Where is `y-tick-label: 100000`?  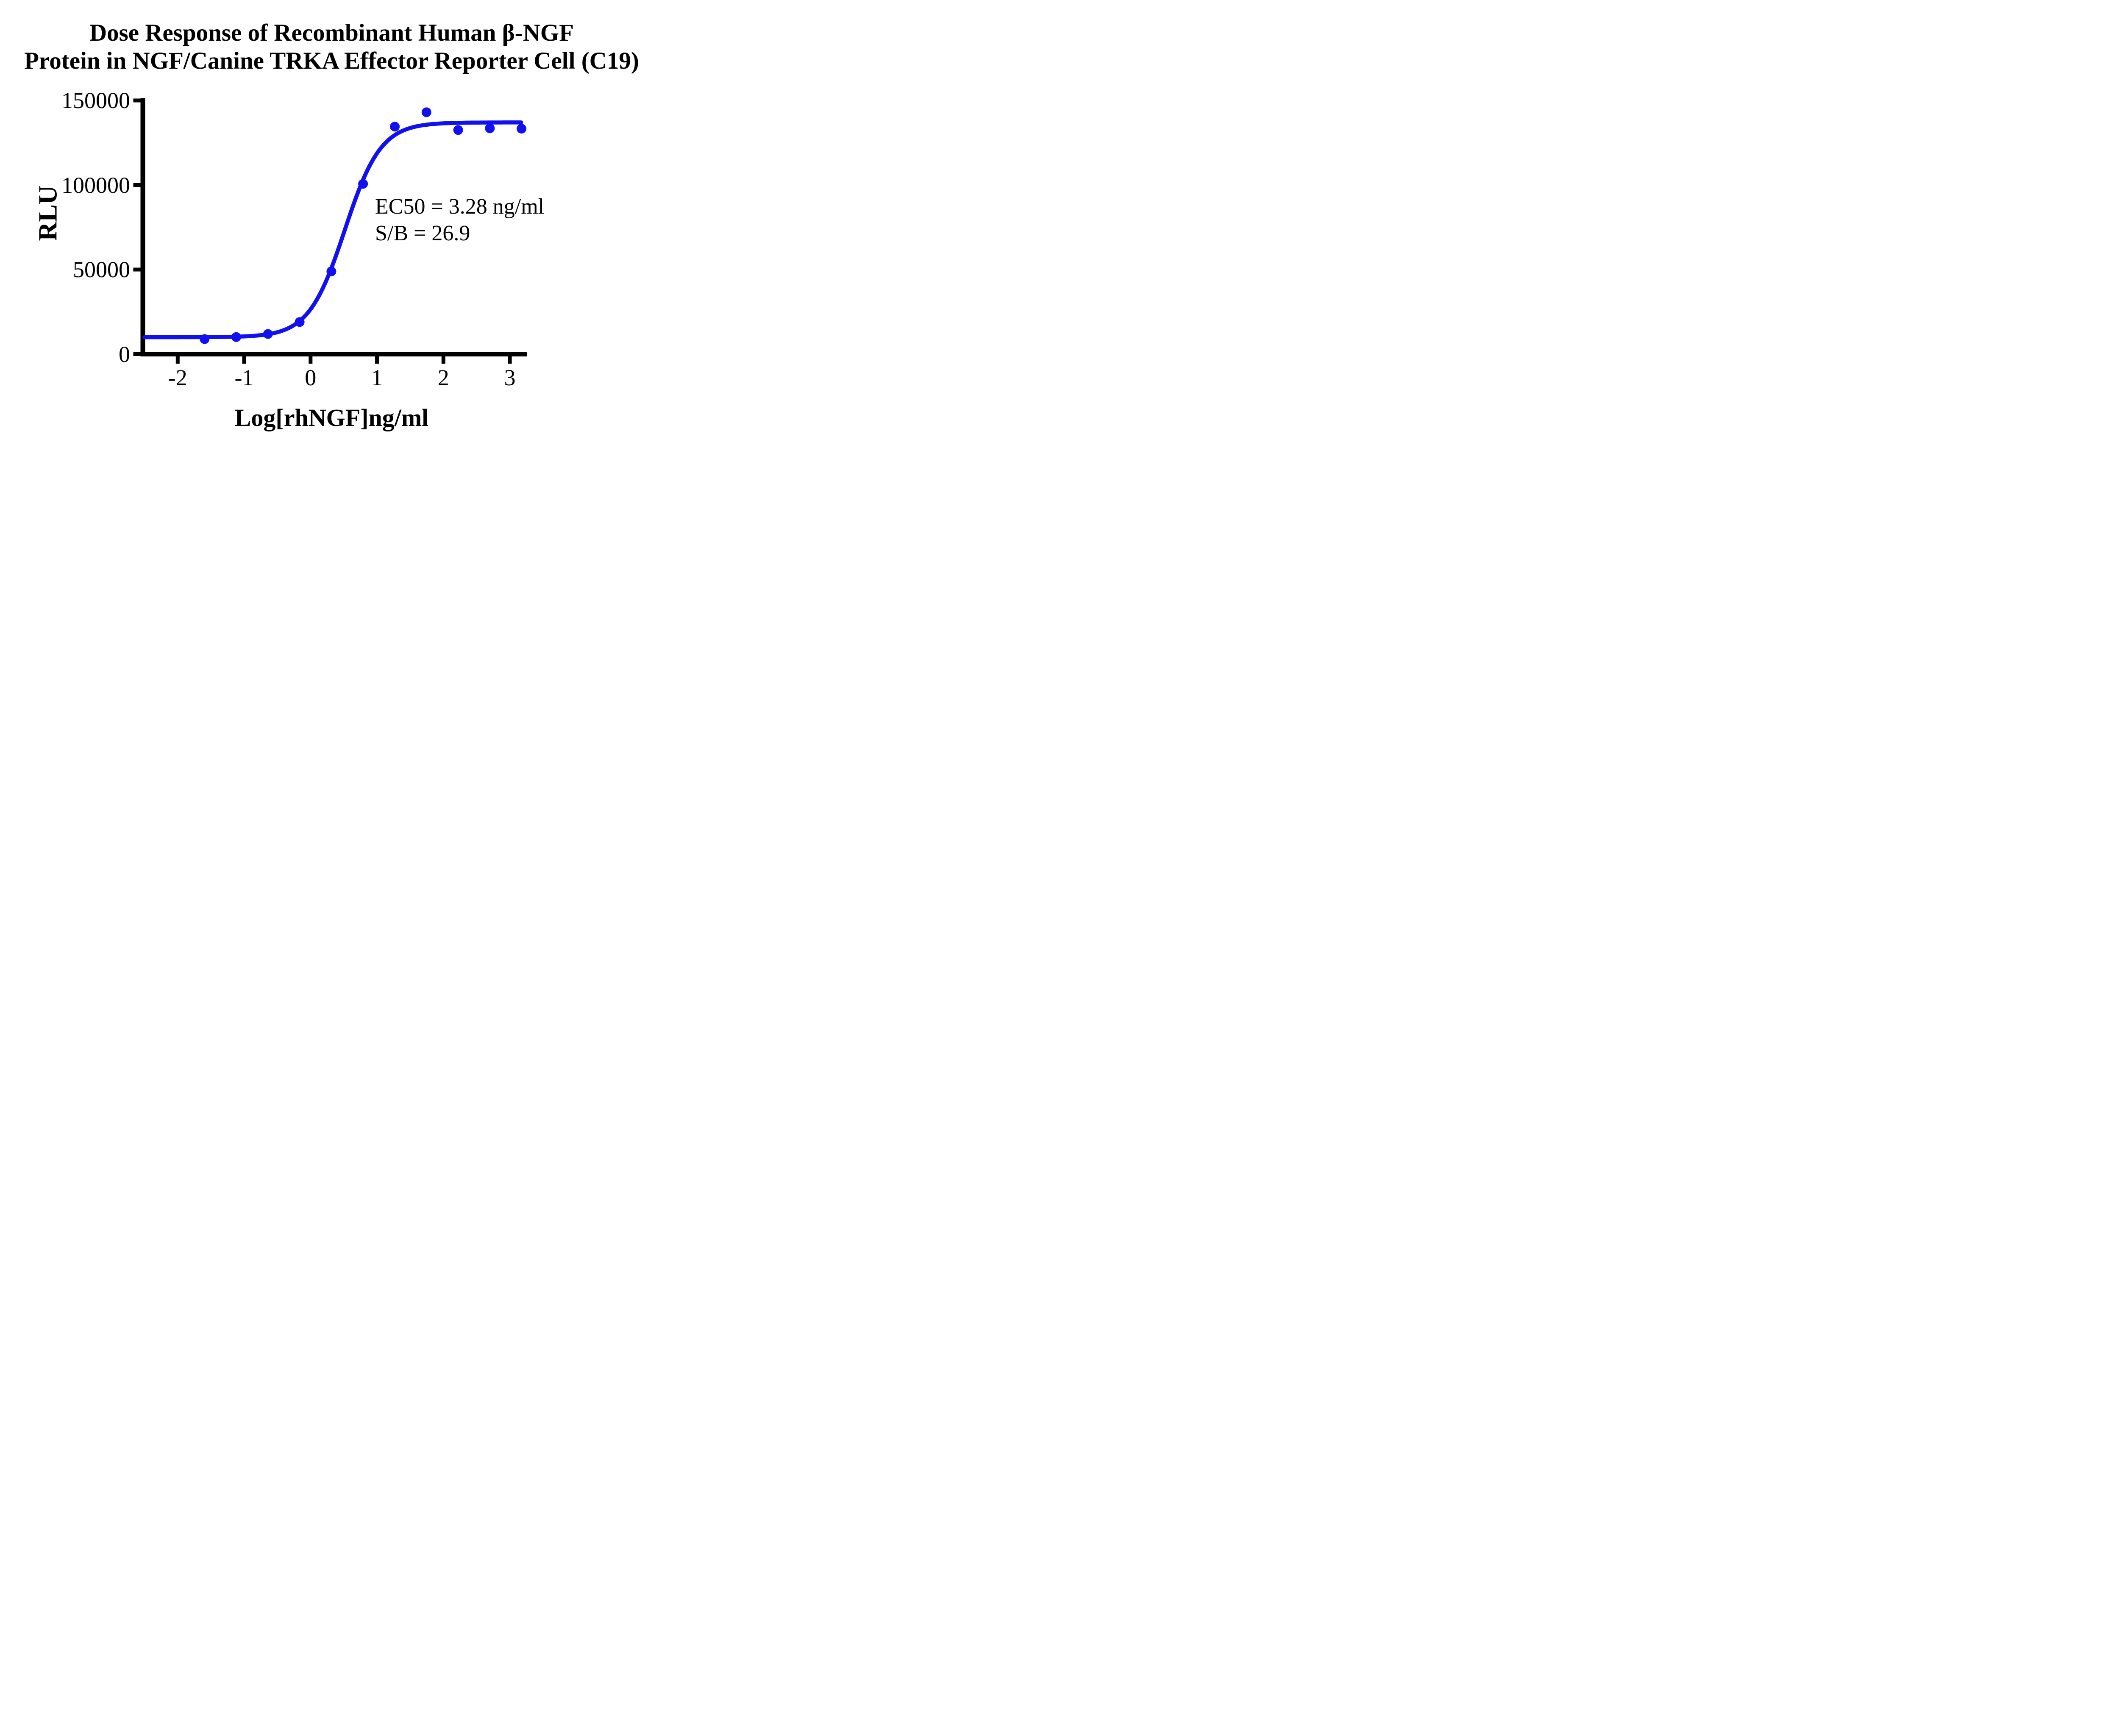
y-tick-label: 100000 is located at coordinates (96, 185).